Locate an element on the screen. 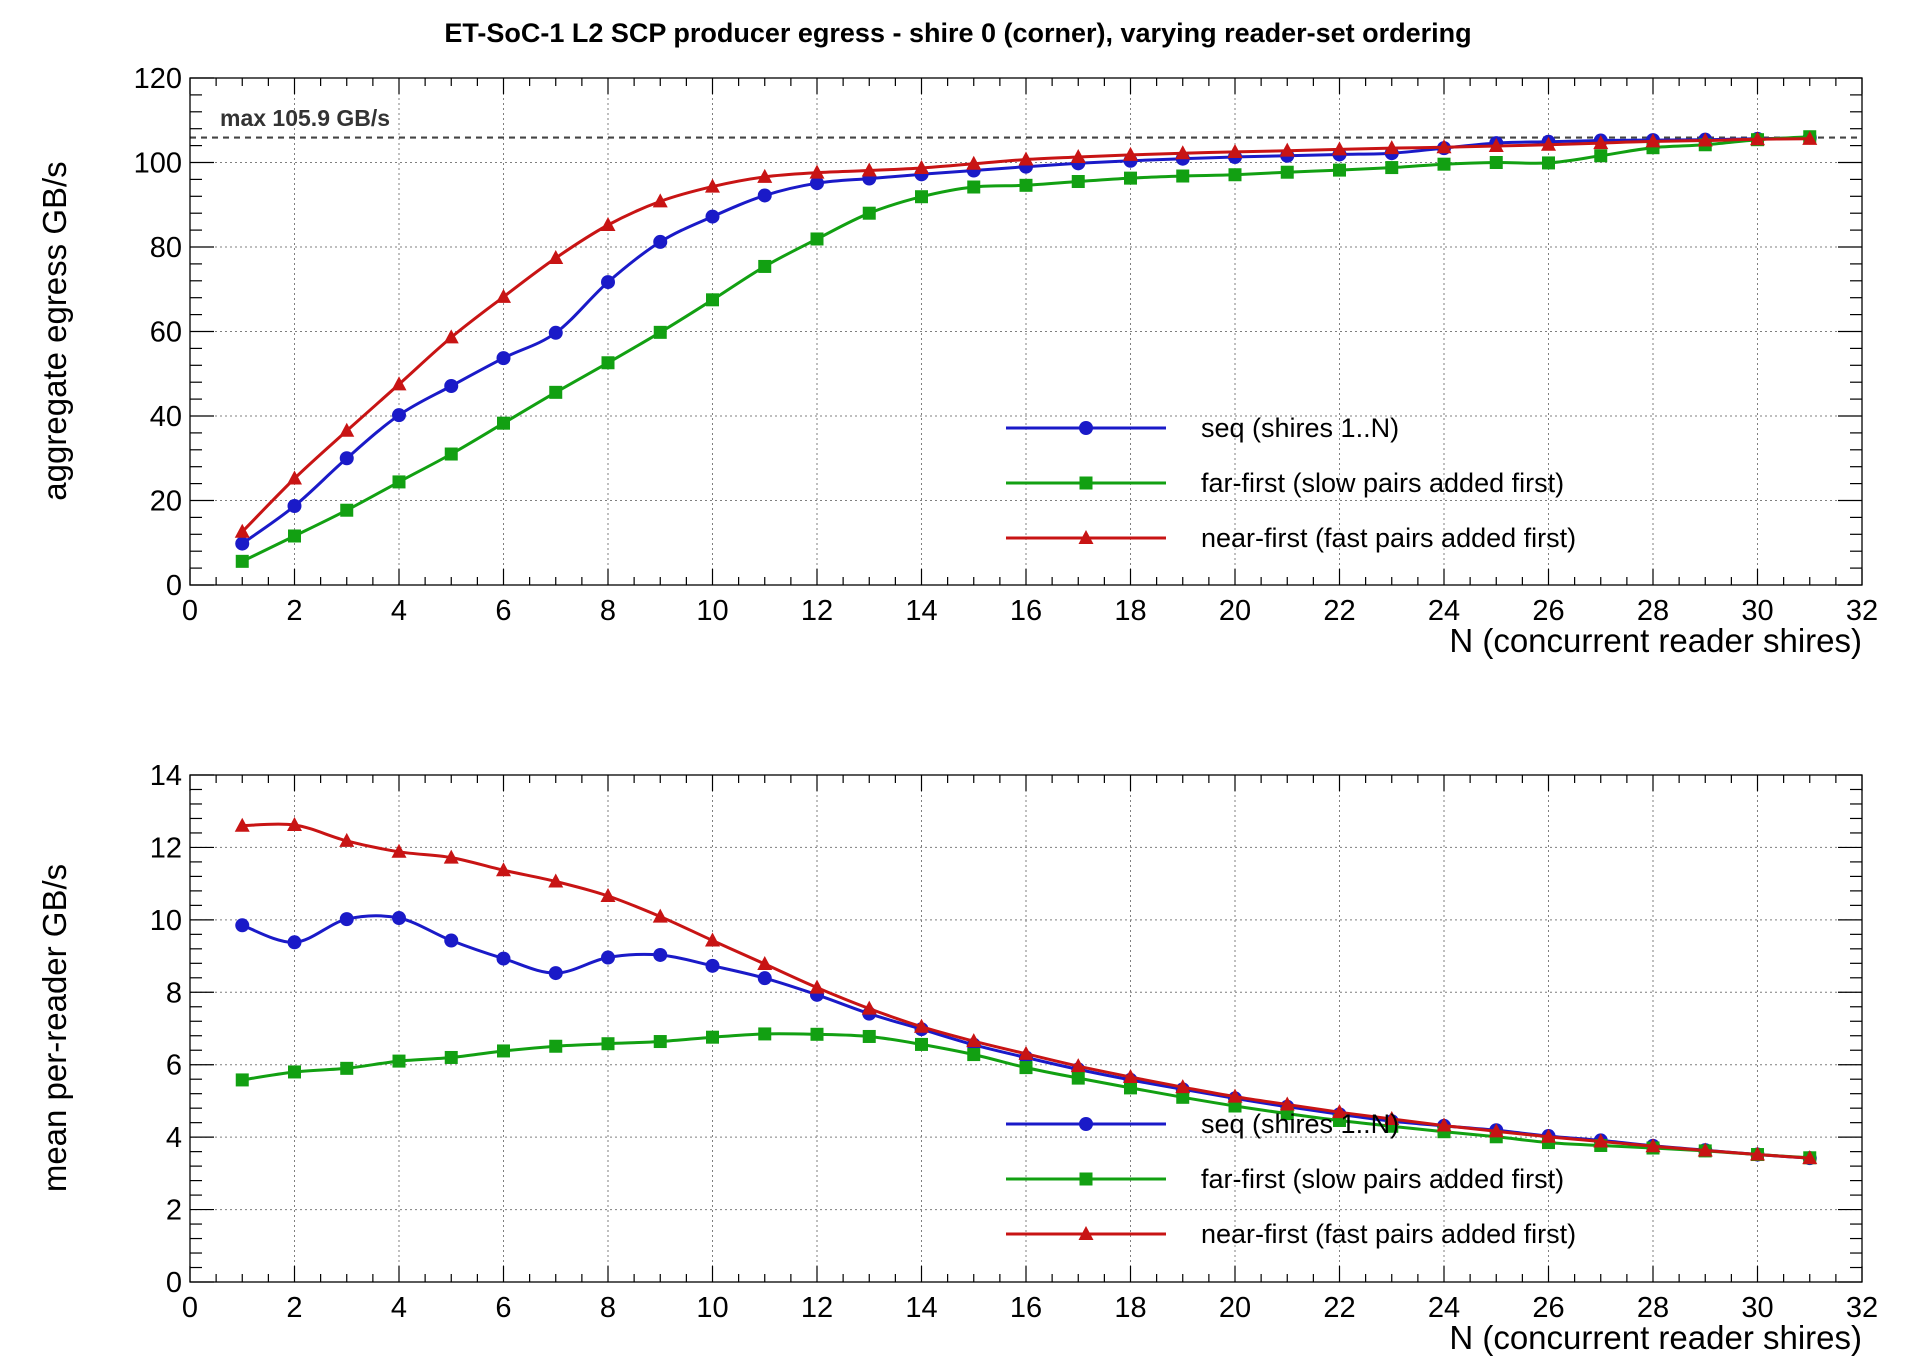 The image size is (1916, 1372). y-tick-label: 8 is located at coordinates (174, 993).